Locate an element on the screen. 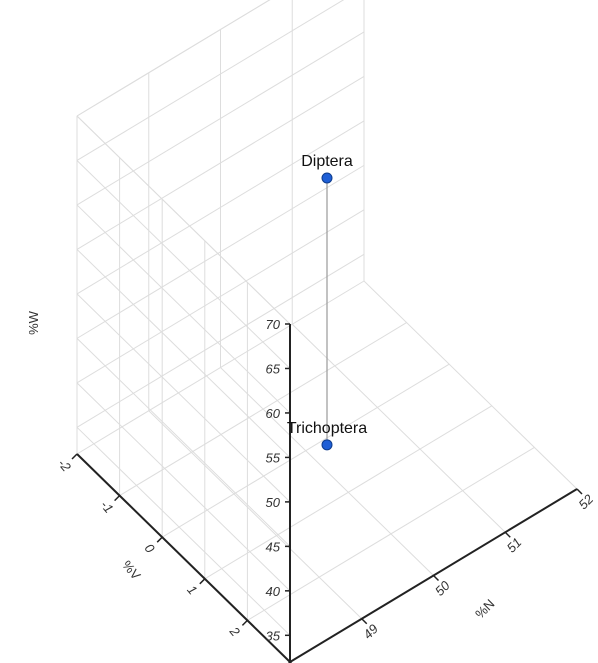  y-tick-label: 2 is located at coordinates (234, 631).